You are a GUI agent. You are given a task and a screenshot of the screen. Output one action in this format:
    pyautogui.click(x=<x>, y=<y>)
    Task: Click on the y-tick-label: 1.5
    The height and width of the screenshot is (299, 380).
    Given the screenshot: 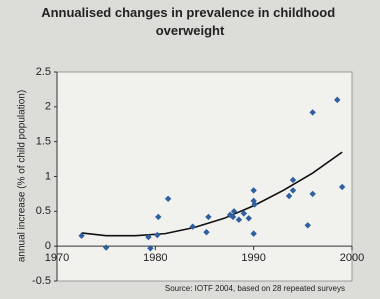 What is the action you would take?
    pyautogui.click(x=43, y=142)
    